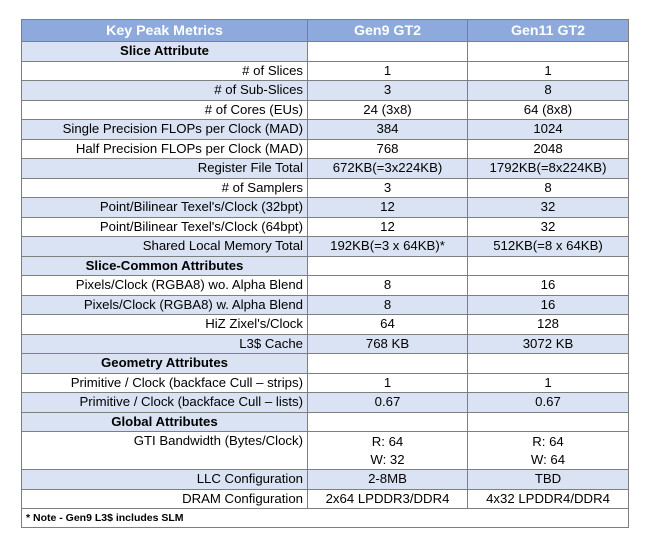 Image resolution: width=650 pixels, height=541 pixels. I want to click on gen9-value: 768, so click(387, 148).